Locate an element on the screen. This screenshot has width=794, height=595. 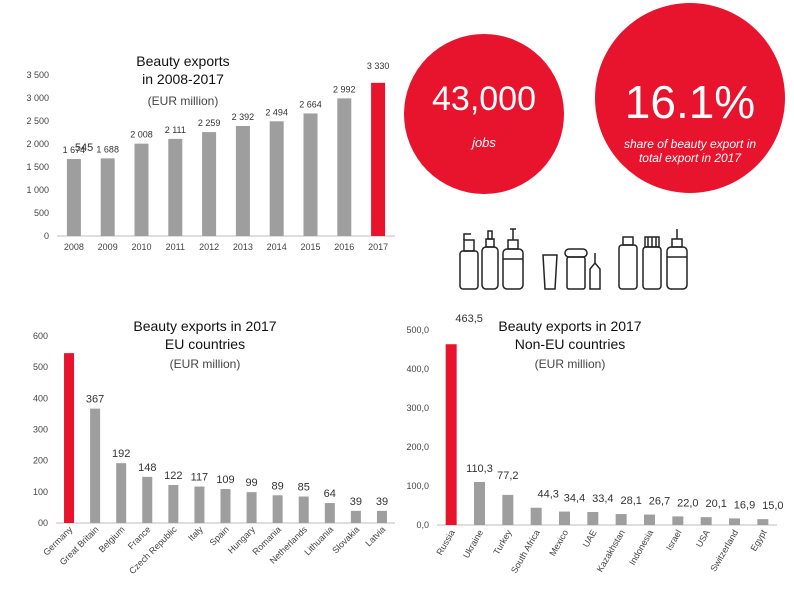
data-label: 2 664 is located at coordinates (310, 104).